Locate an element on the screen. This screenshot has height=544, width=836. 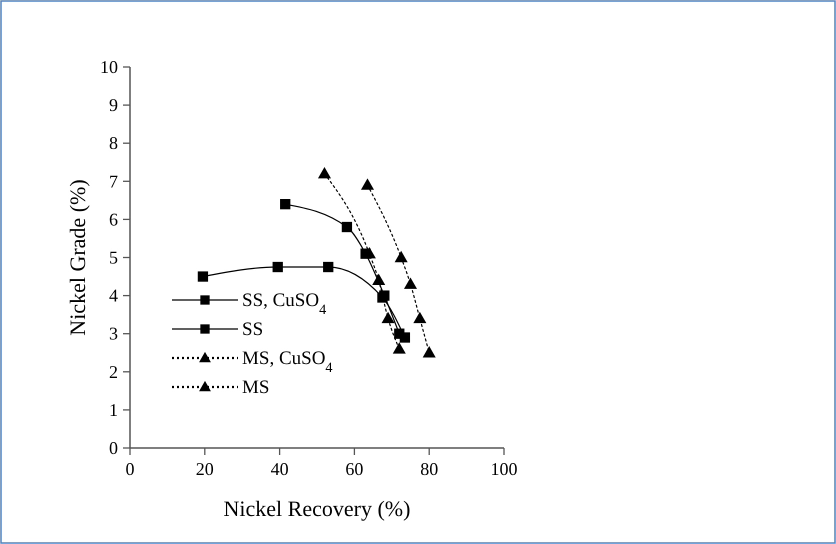
y-tick-label: 8 is located at coordinates (113, 143).